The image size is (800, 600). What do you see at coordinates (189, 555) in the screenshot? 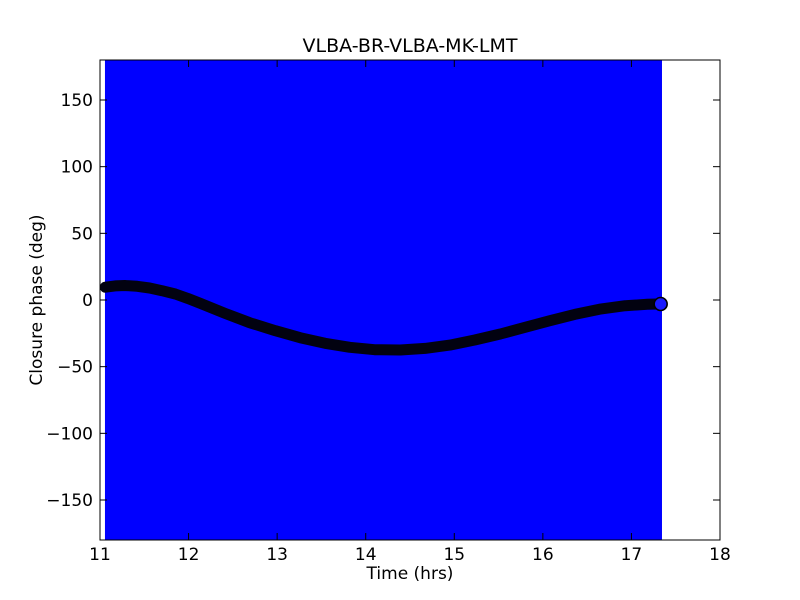
I see `x-tick-label: 12` at bounding box center [189, 555].